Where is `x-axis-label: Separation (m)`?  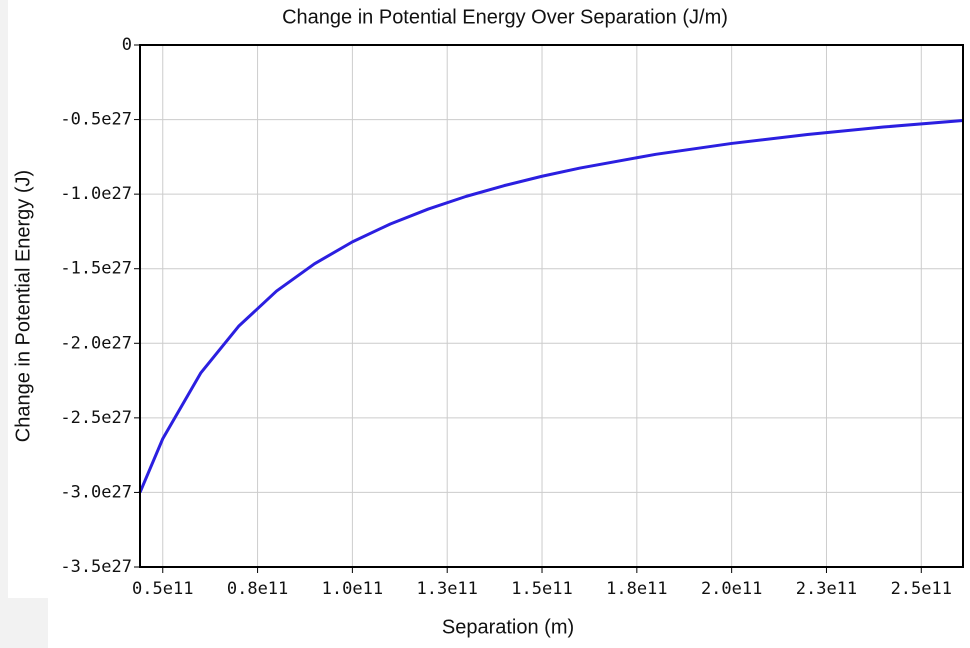
x-axis-label: Separation (m) is located at coordinates (508, 627).